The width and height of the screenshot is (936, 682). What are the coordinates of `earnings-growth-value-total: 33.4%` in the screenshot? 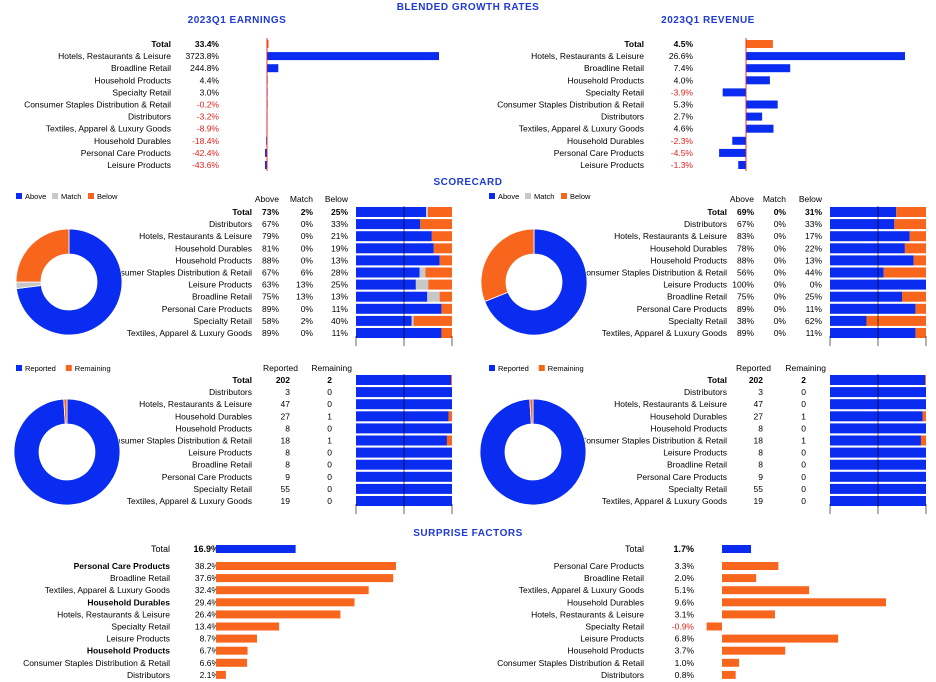 It's located at (207, 44).